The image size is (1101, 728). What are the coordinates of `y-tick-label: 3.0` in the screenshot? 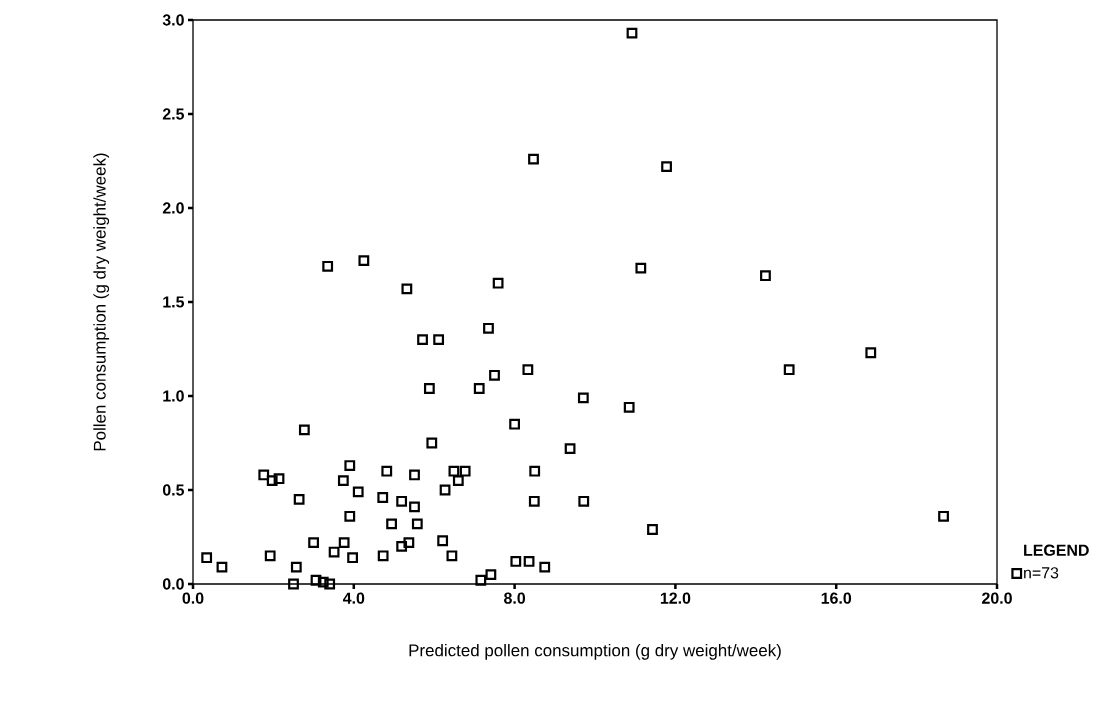 It's located at (173, 20).